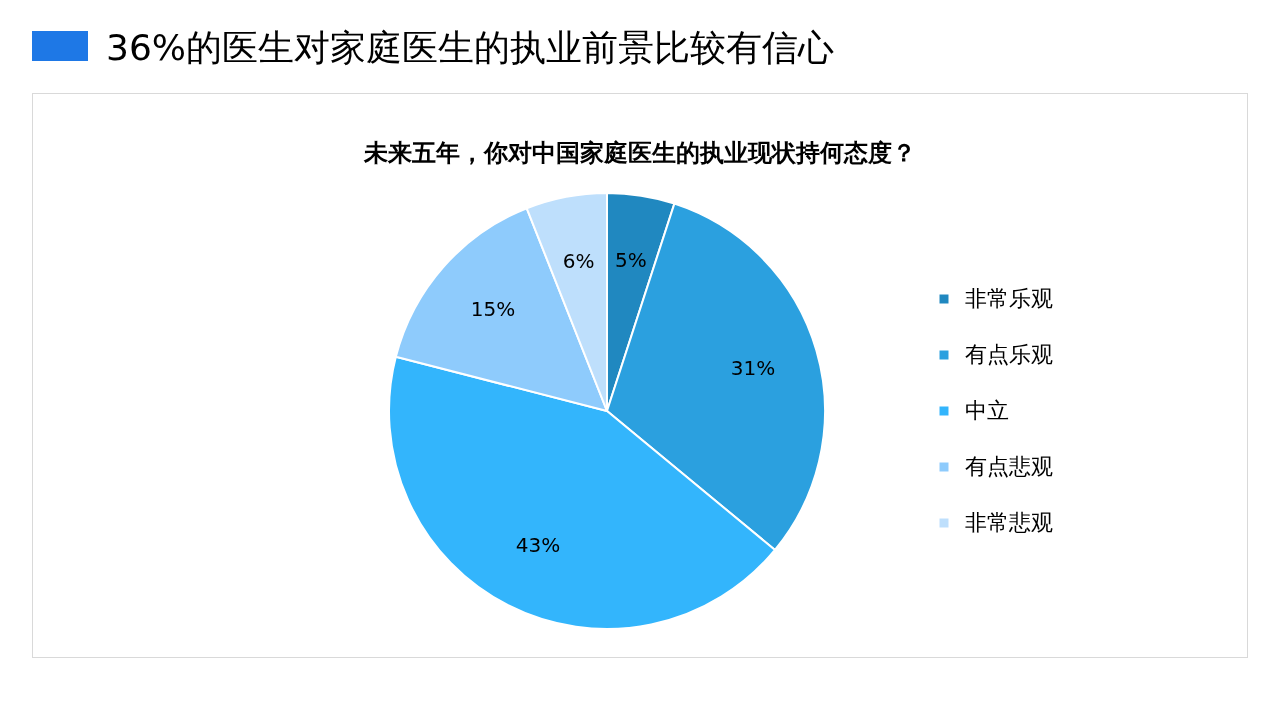  What do you see at coordinates (538, 545) in the screenshot?
I see `data-label: 43%` at bounding box center [538, 545].